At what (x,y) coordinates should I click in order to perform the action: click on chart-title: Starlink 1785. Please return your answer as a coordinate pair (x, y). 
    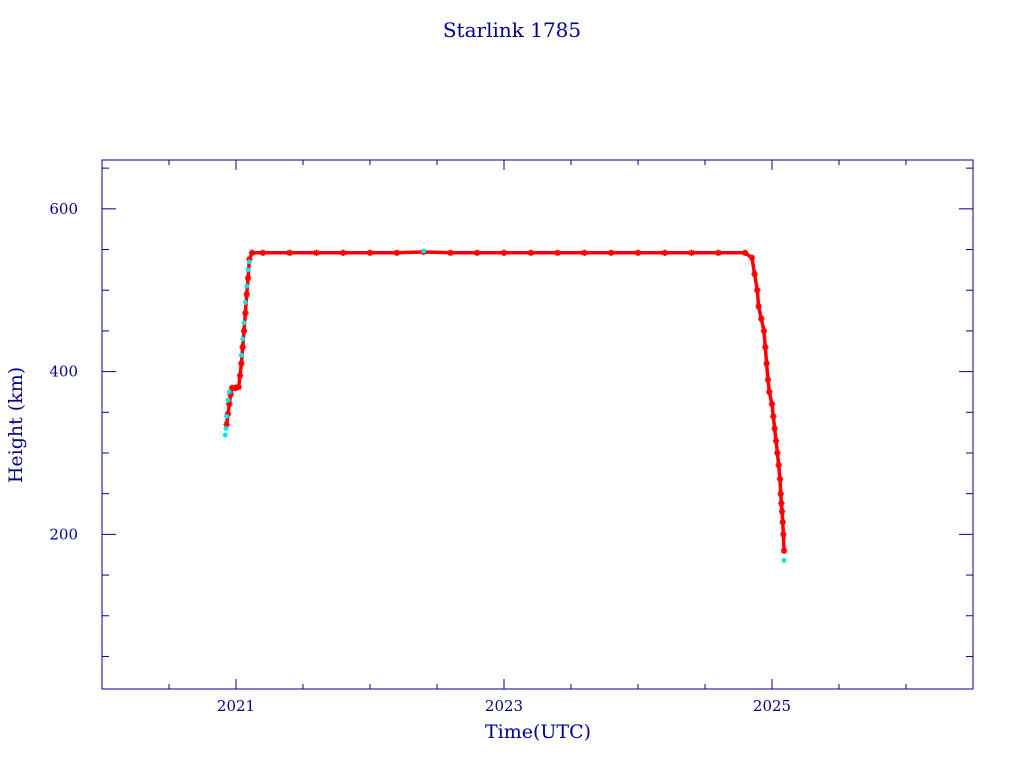
    Looking at the image, I should click on (512, 30).